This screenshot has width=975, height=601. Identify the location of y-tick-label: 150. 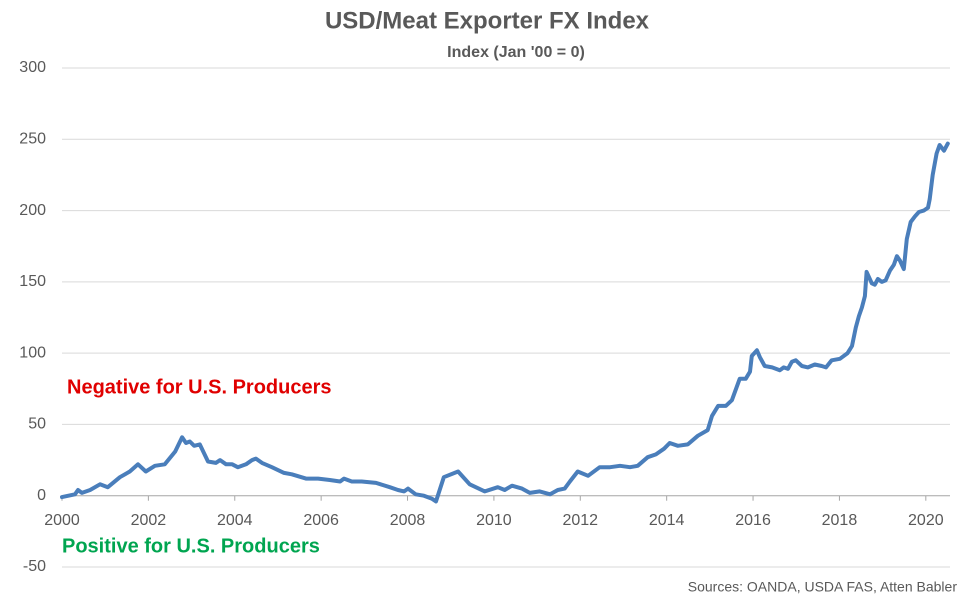
(32, 281).